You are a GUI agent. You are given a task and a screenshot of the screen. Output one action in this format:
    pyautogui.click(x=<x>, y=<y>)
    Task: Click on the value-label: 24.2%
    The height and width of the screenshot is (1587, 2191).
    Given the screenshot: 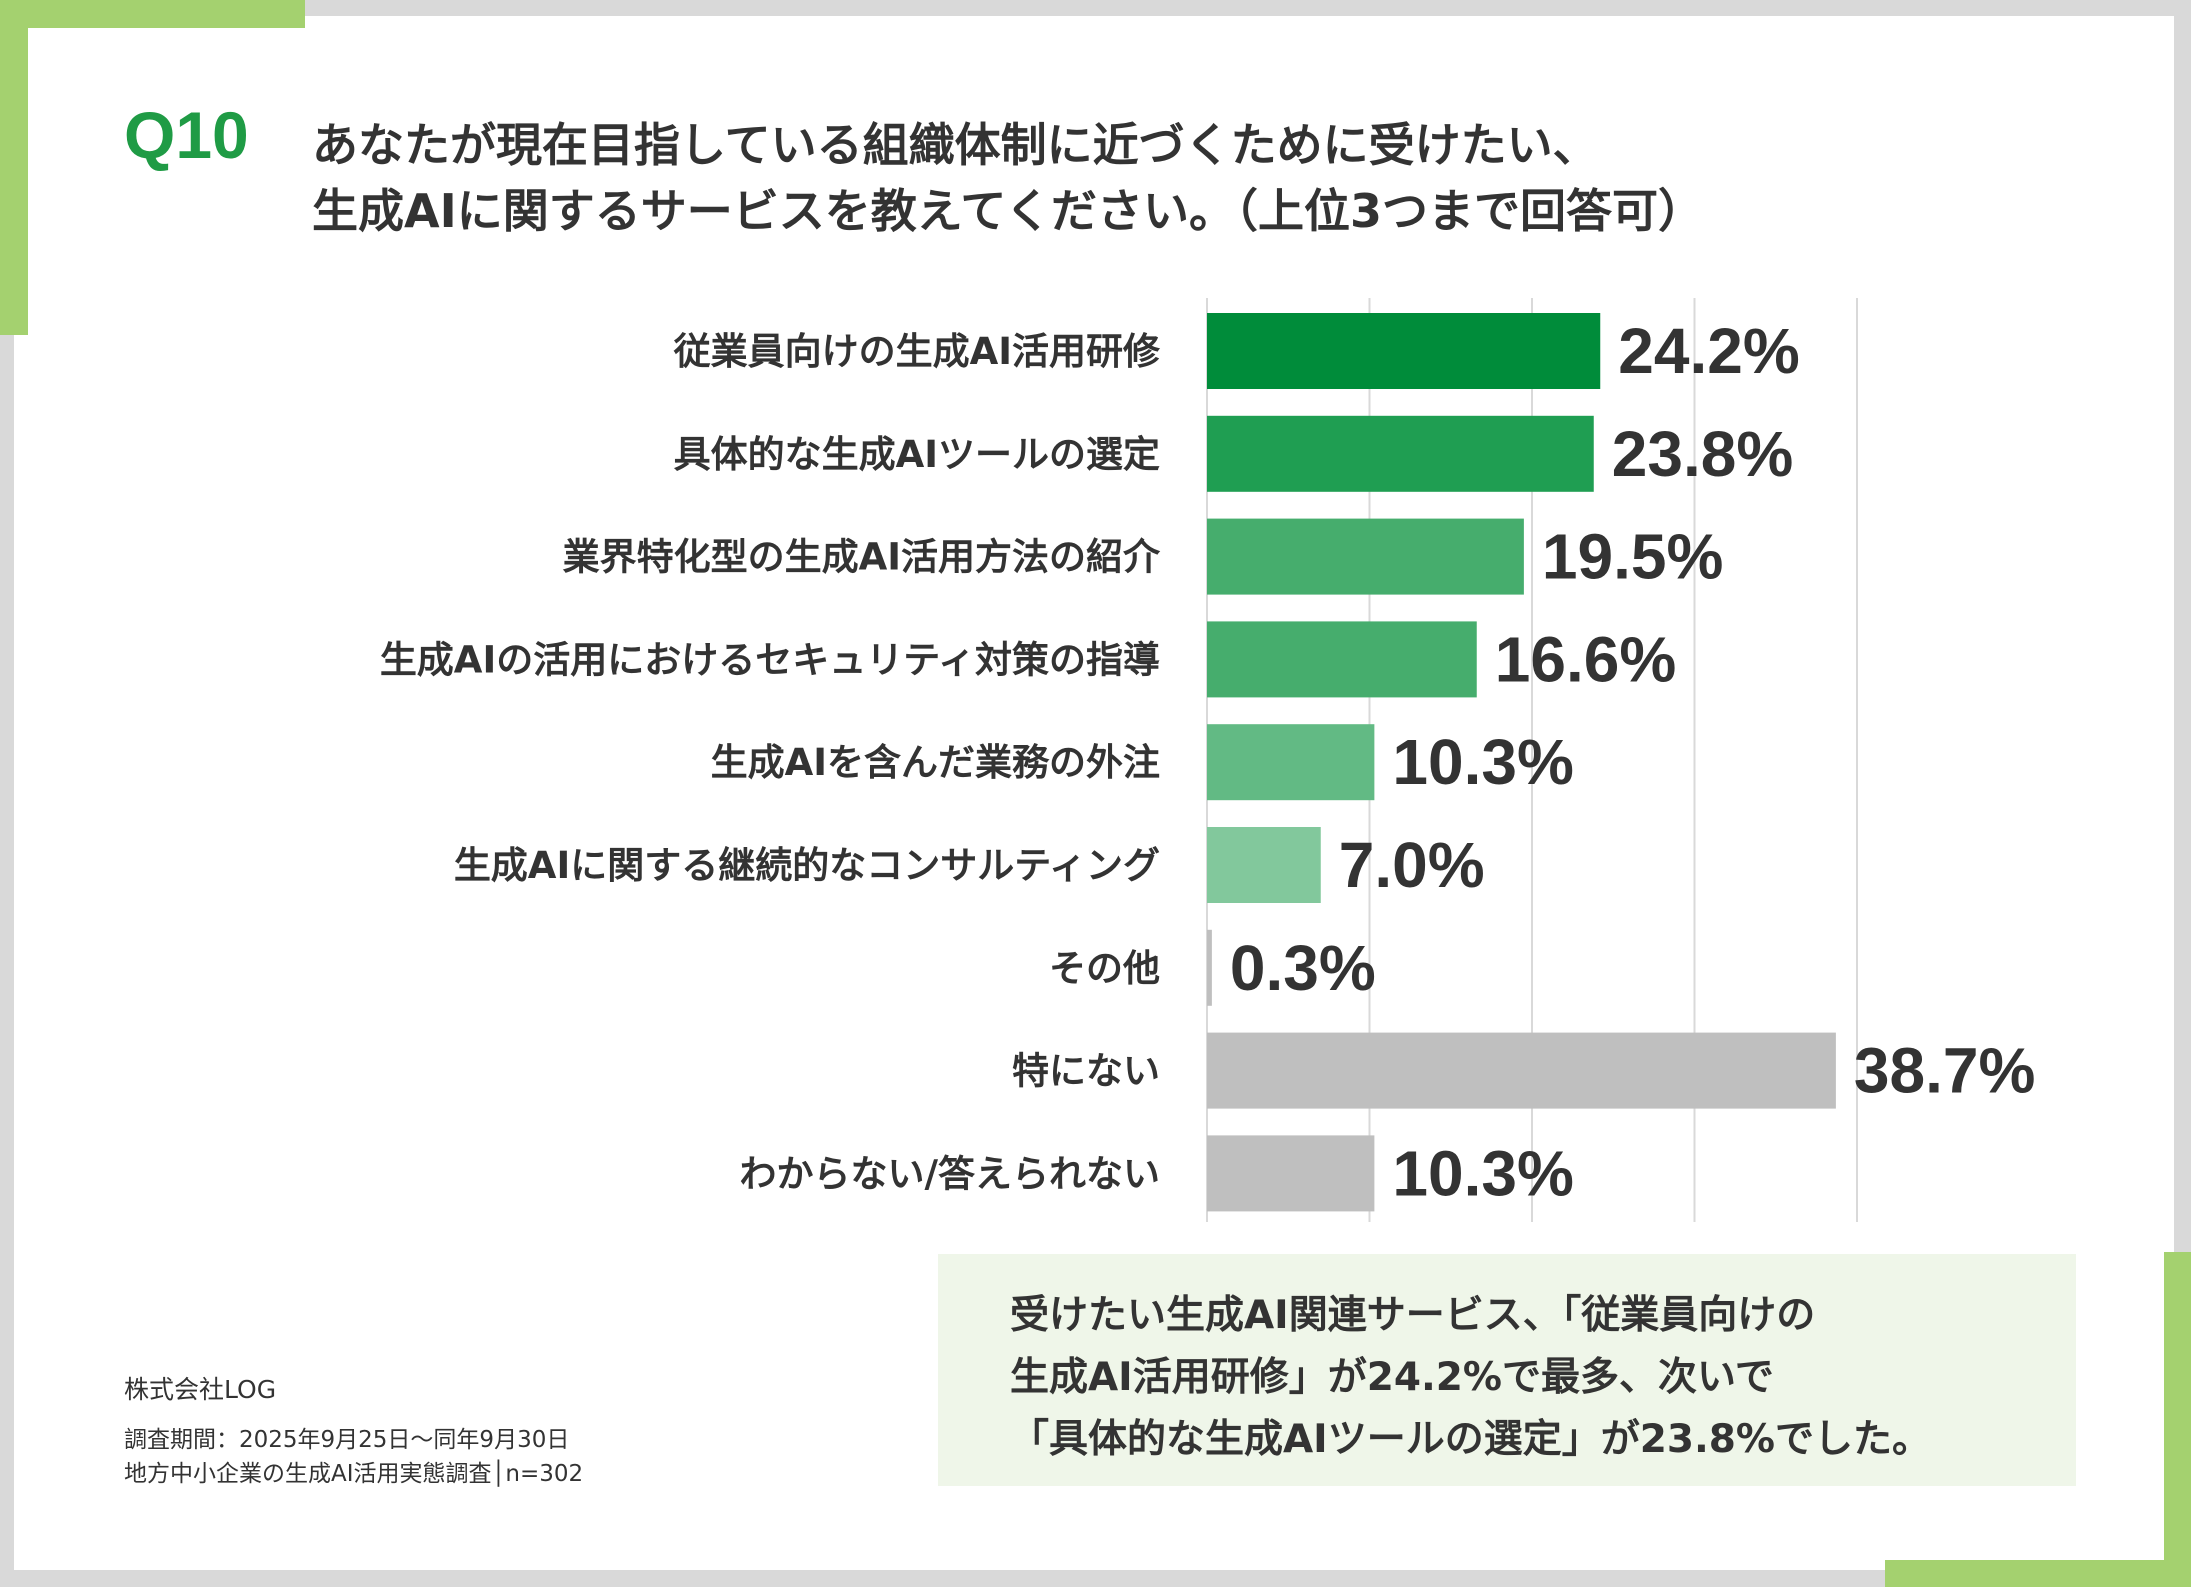 What is the action you would take?
    pyautogui.click(x=1708, y=351)
    